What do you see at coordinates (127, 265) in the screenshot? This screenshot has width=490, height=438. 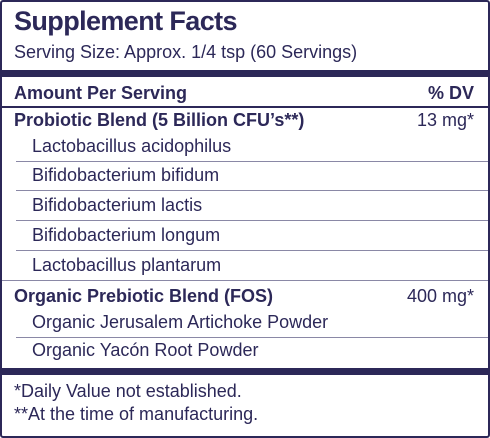 I see `ingredient: Lactobacillus plantarum` at bounding box center [127, 265].